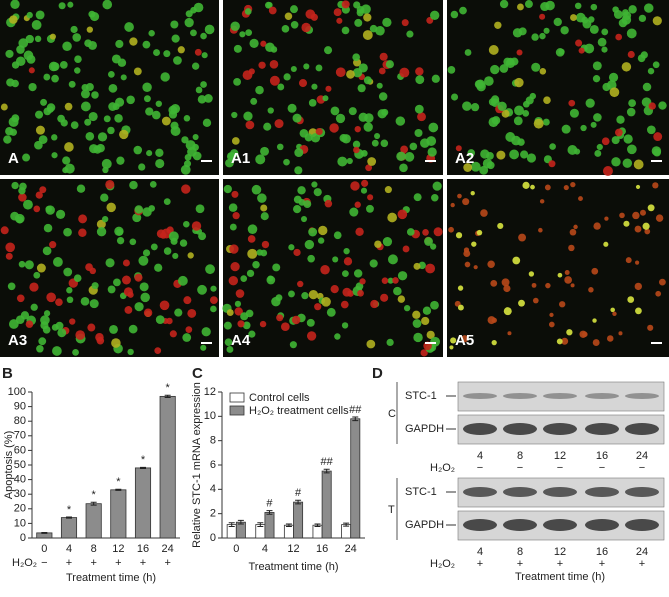 Image resolution: width=669 pixels, height=597 pixels. I want to click on row-label: GAPDH, so click(424, 429).